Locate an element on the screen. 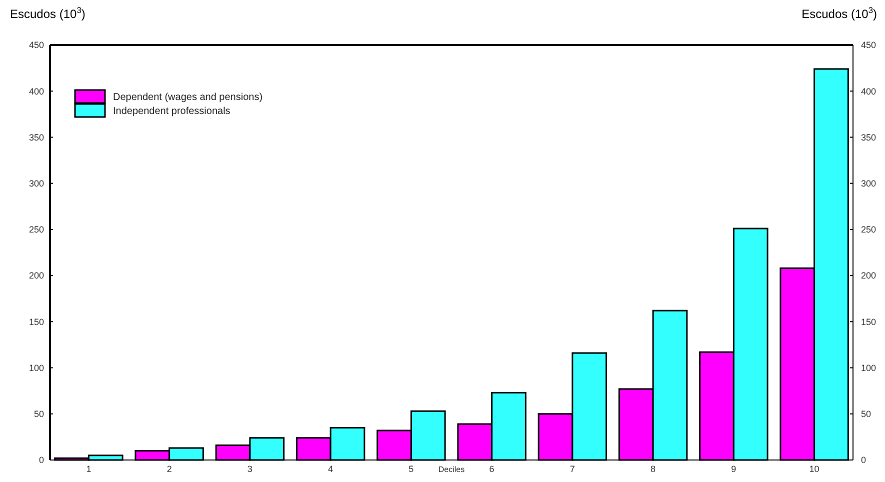  y-tick-label: 150 is located at coordinates (36, 321).